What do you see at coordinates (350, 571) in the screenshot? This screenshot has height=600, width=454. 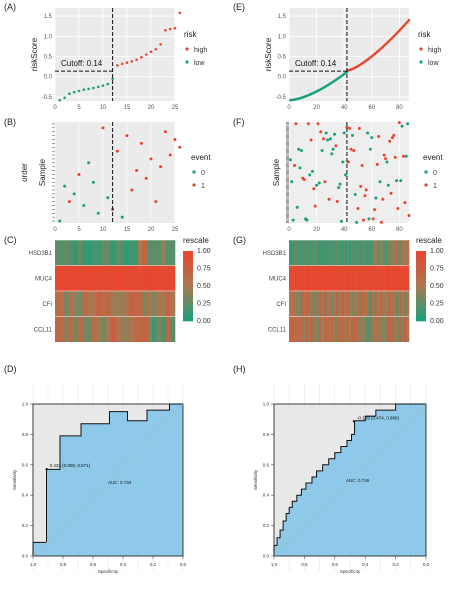 I see `x-axis-label: Specificity` at bounding box center [350, 571].